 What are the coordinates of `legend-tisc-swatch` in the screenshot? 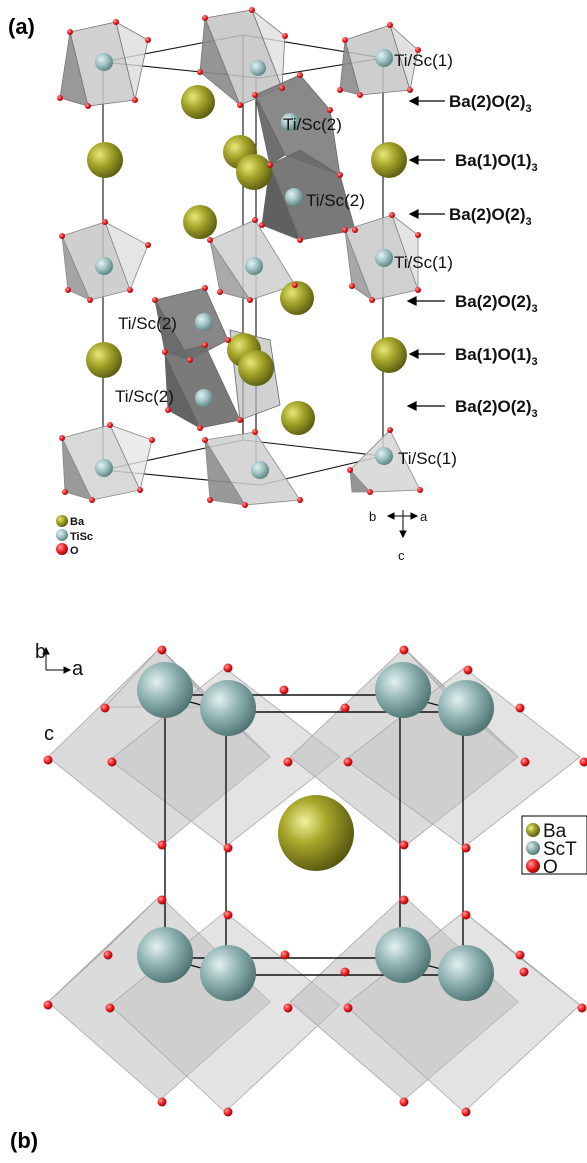 It's located at (62, 535).